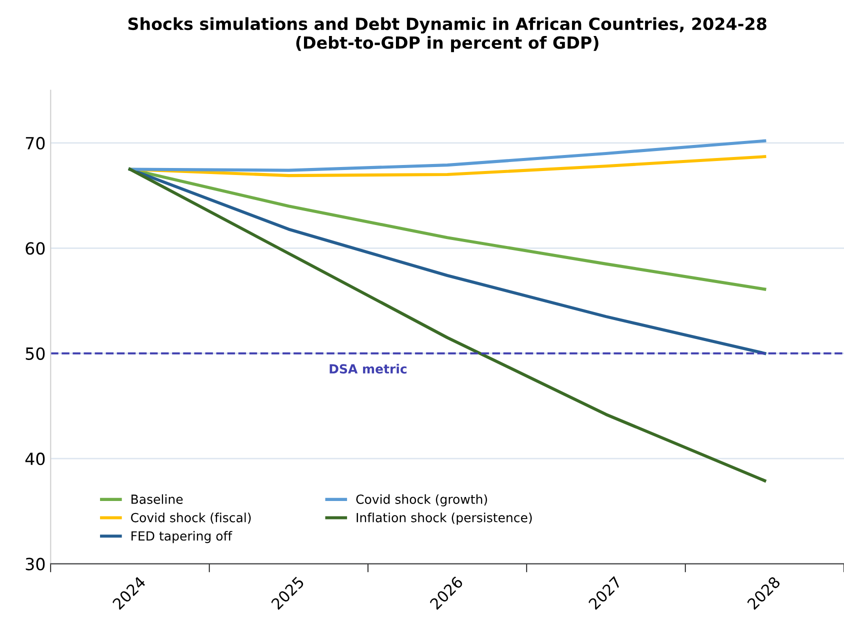 The image size is (844, 623). Describe the element at coordinates (35, 459) in the screenshot. I see `y-tick-label: 40` at that location.